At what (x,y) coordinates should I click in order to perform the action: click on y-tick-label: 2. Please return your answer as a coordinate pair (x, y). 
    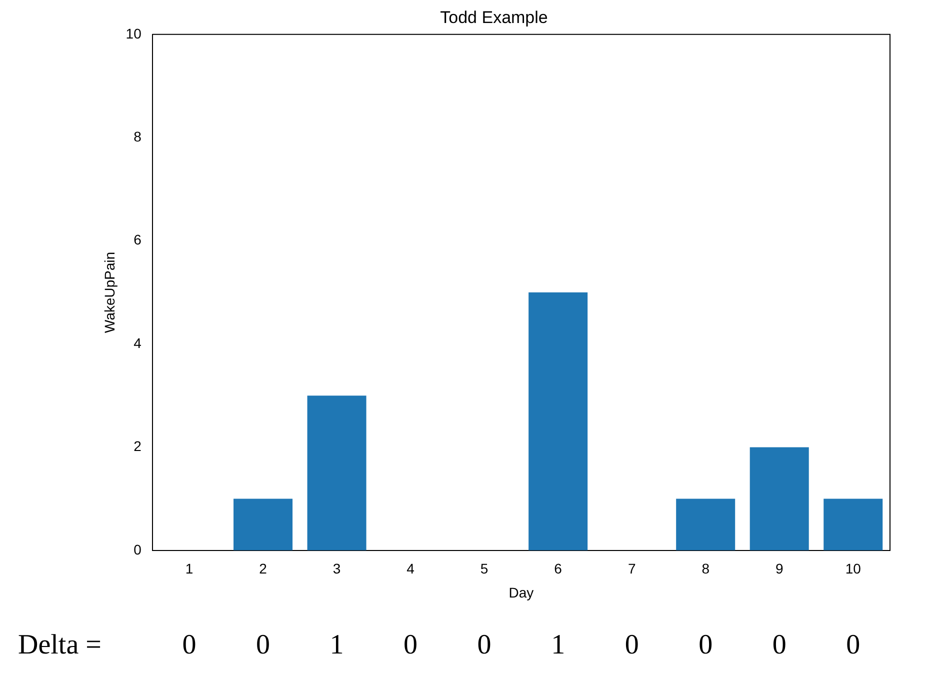
    Looking at the image, I should click on (138, 446).